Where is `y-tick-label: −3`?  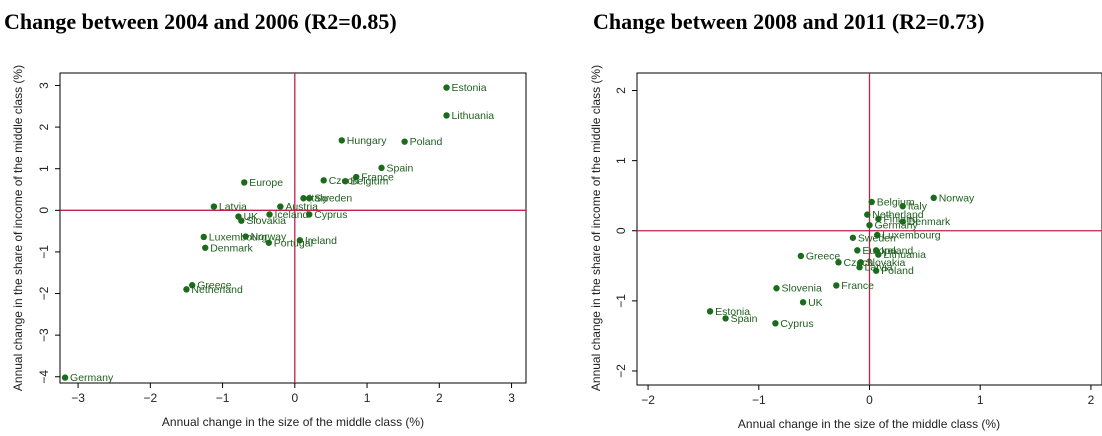
y-tick-label: −3 is located at coordinates (44, 335).